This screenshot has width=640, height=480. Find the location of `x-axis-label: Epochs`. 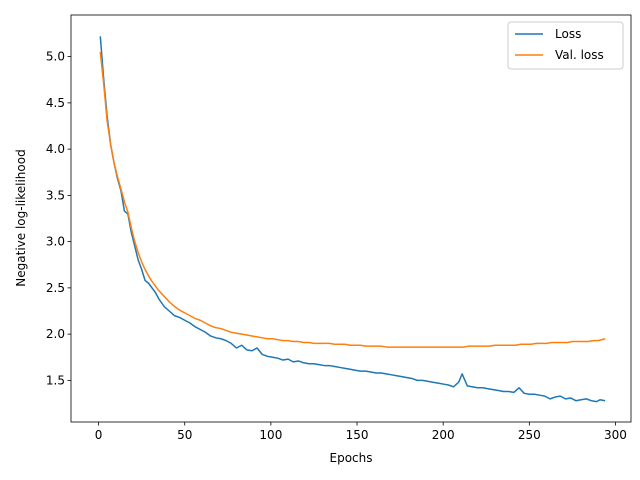

x-axis-label: Epochs is located at coordinates (351, 458).